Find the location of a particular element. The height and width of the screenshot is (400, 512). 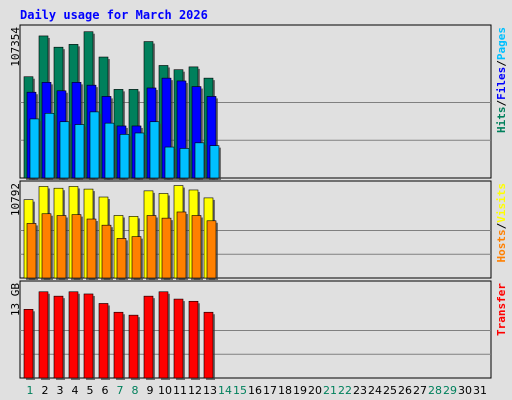

x-tick-label-day-12: 12 is located at coordinates (195, 390).